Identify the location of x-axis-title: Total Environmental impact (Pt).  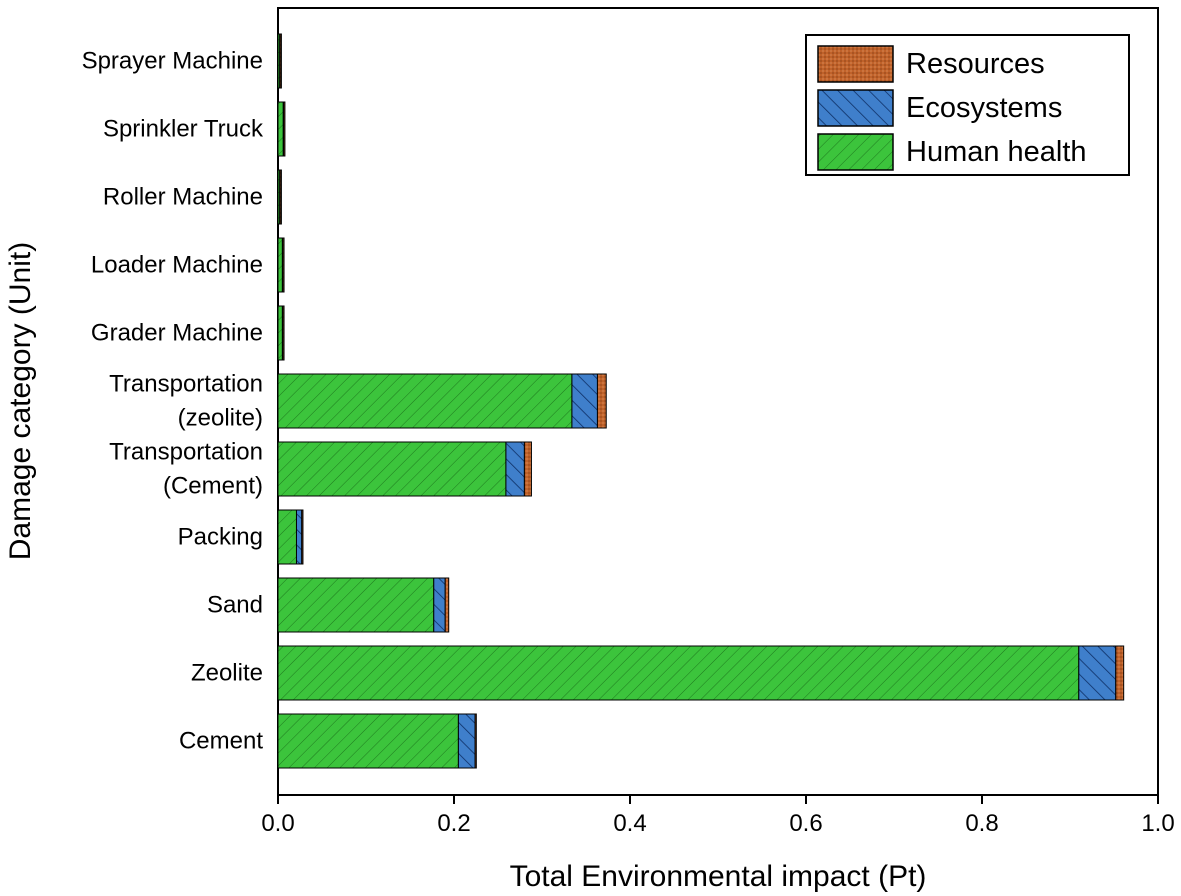
(718, 876).